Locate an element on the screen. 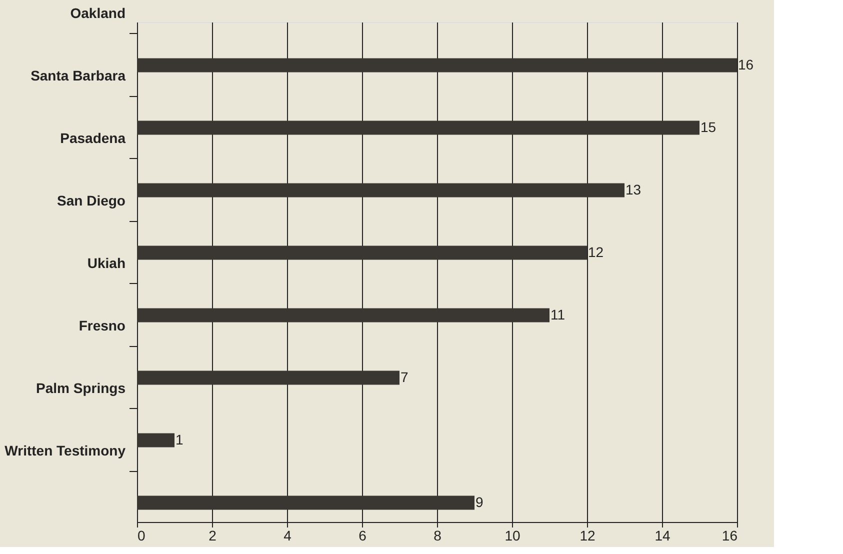 This screenshot has height=554, width=843. x-tick-label: 16 is located at coordinates (730, 536).